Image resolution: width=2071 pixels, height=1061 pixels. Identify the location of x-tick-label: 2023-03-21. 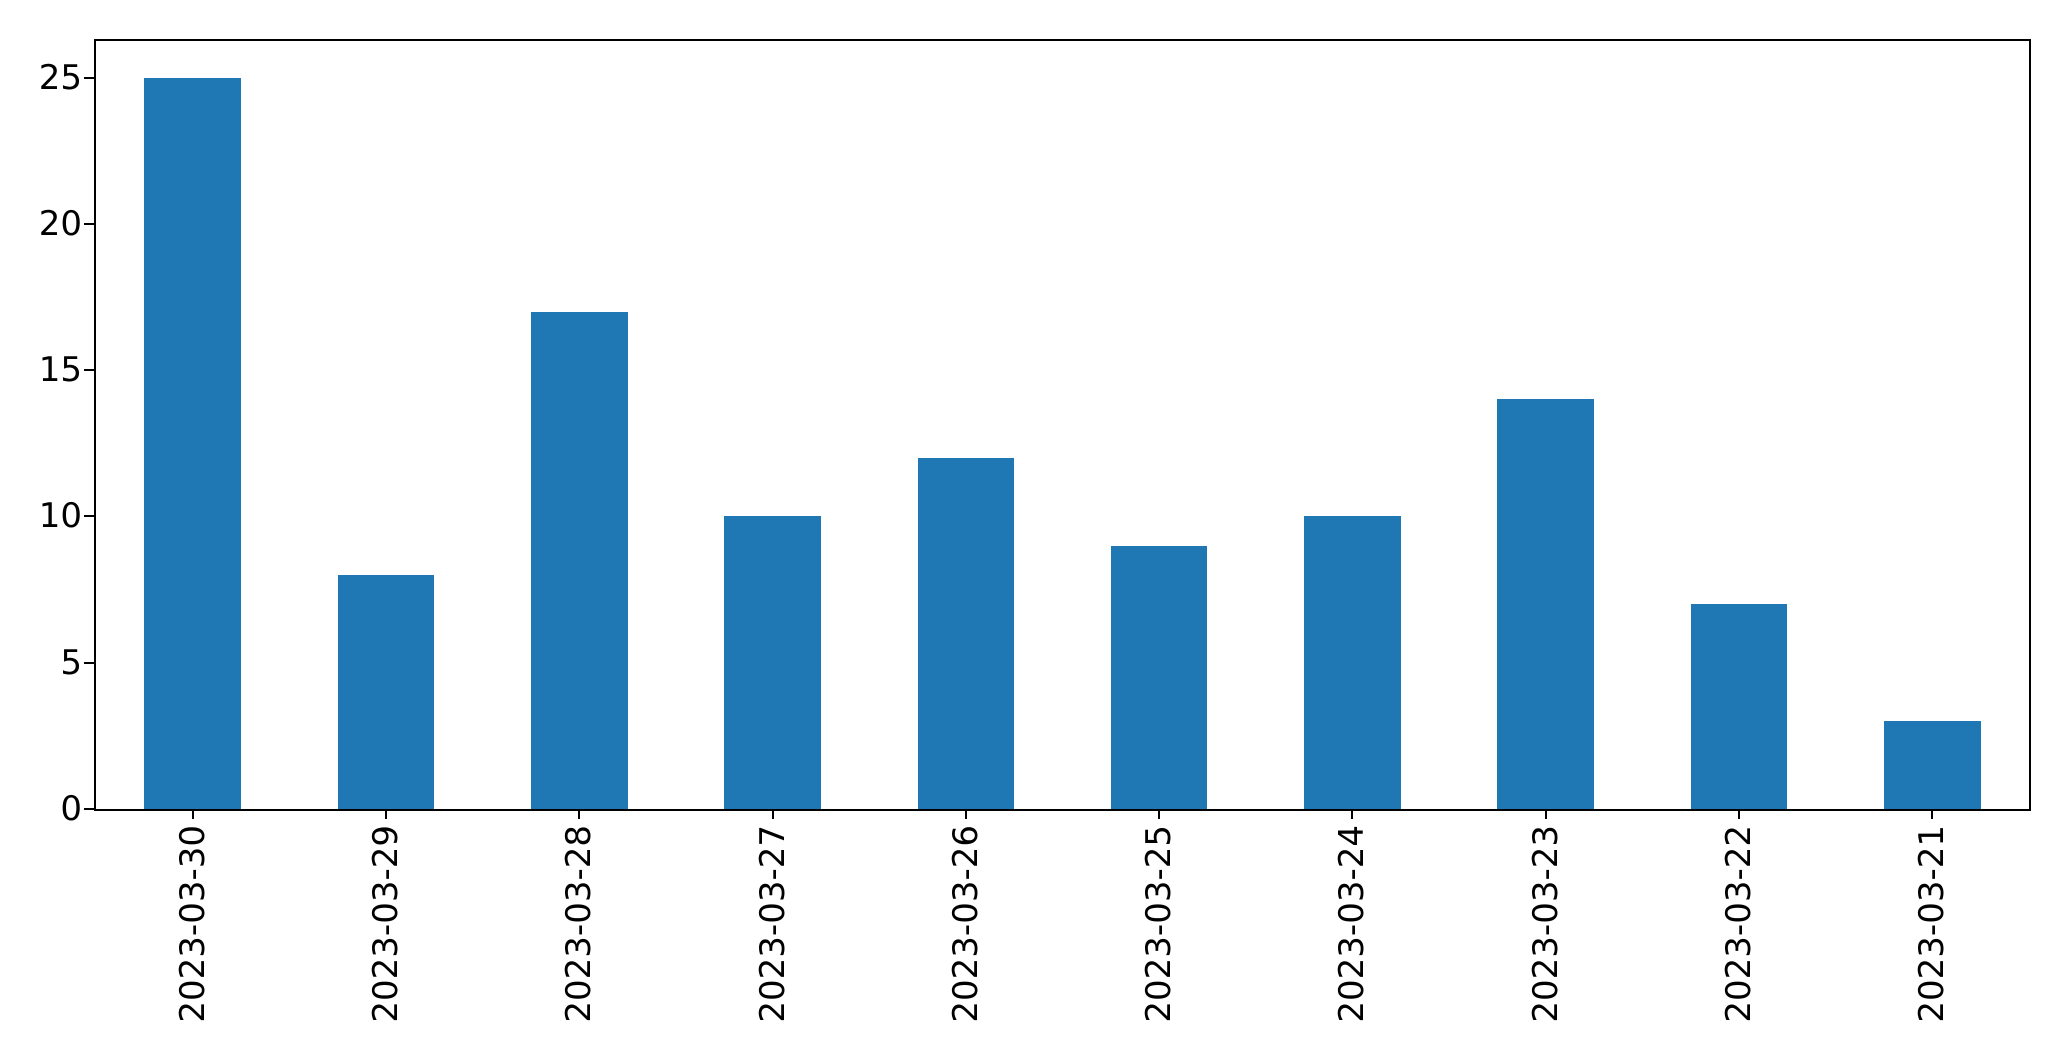
(1932, 924).